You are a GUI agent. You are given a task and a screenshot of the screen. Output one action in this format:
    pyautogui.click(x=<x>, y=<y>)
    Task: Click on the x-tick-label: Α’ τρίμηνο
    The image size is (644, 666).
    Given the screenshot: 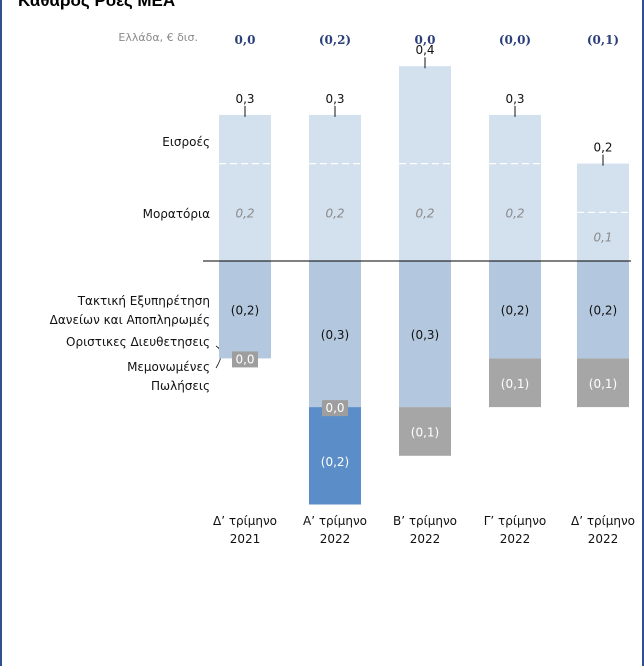 What is the action you would take?
    pyautogui.click(x=335, y=521)
    